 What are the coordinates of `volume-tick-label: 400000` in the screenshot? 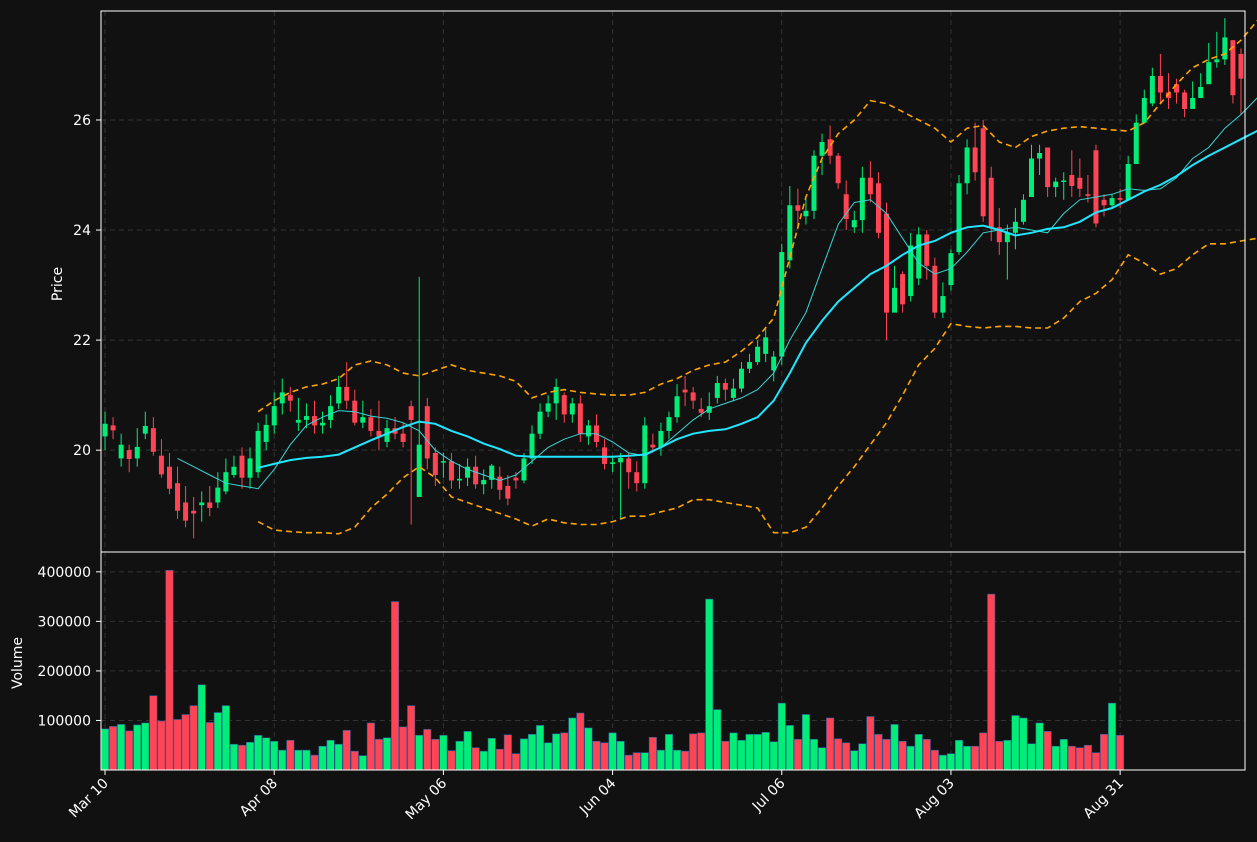 It's located at (64, 573).